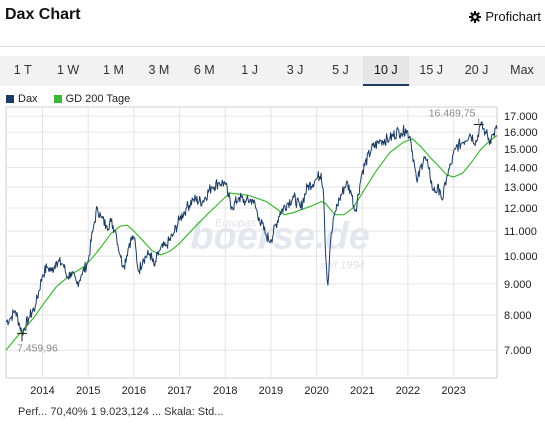 The width and height of the screenshot is (545, 440). What do you see at coordinates (43, 14) in the screenshot?
I see `page-title: Dax Chart` at bounding box center [43, 14].